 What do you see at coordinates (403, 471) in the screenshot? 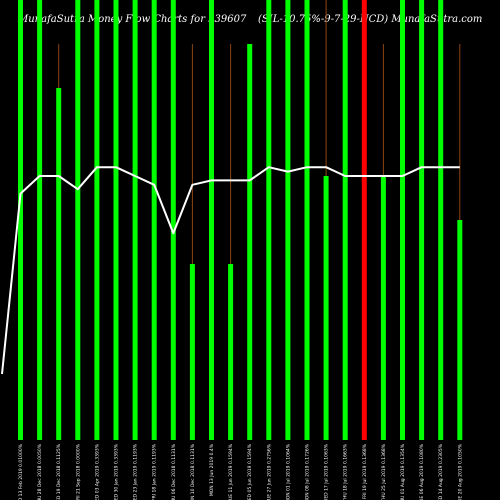
I see `x-tick-label: THU 01 Aug 2019 0.1354%` at bounding box center [403, 471].